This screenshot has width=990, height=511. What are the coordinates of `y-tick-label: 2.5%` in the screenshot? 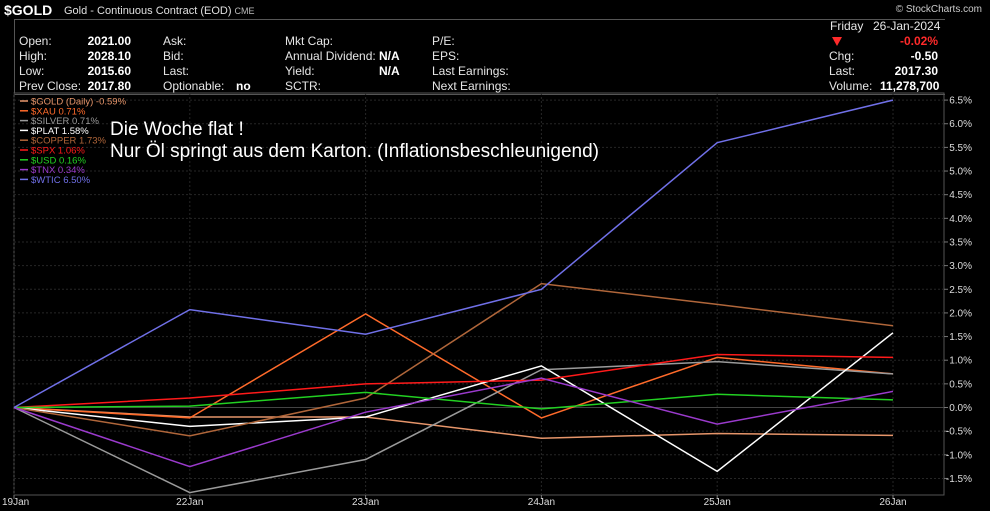 It's located at (960, 290).